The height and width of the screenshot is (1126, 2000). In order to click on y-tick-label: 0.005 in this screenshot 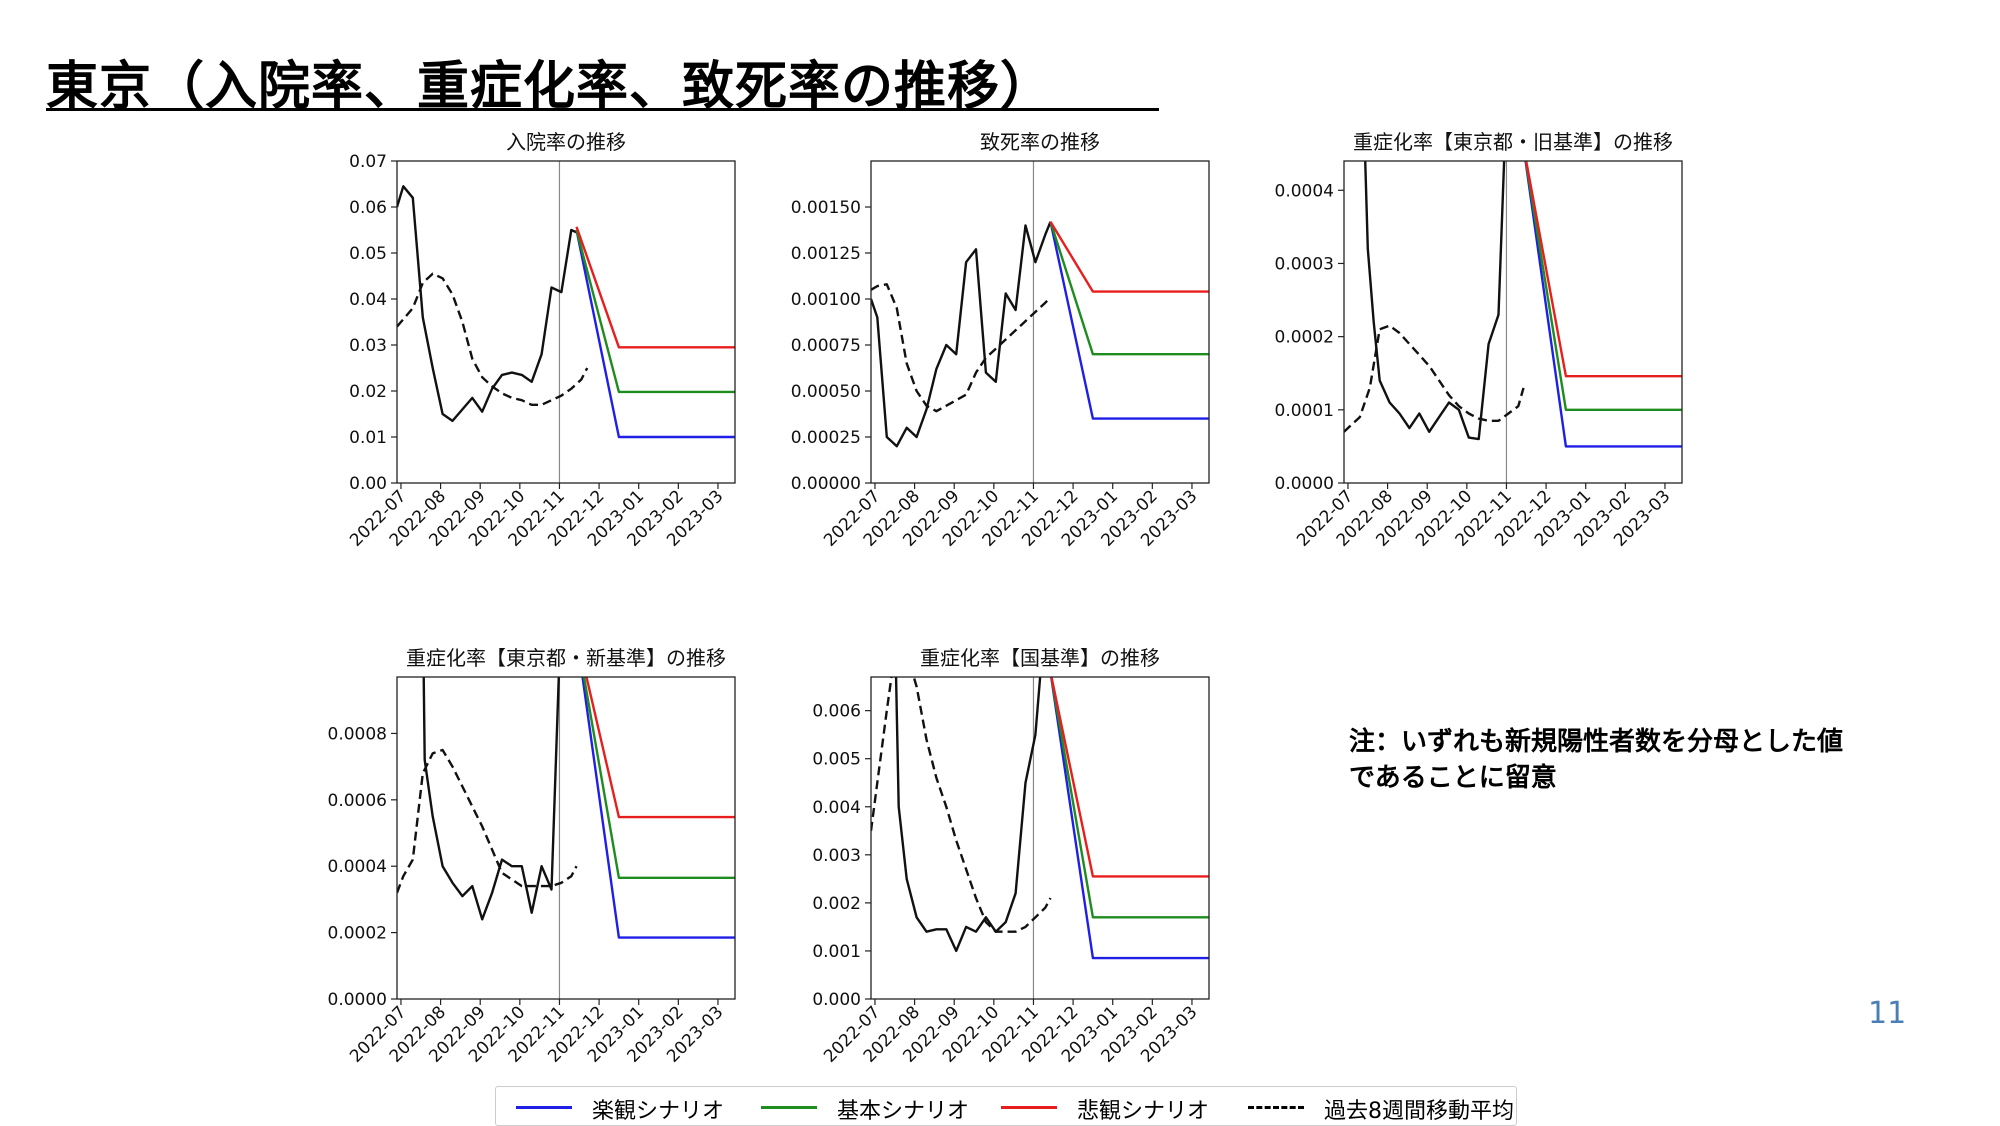, I will do `click(836, 760)`.